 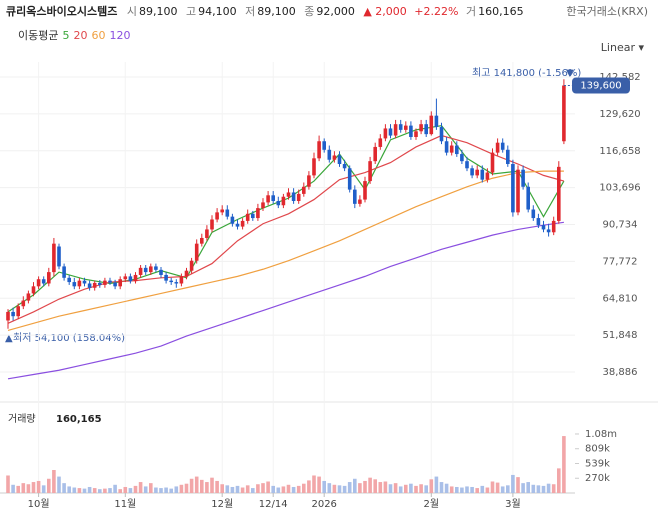 I want to click on y-tick-label: 77,772, so click(x=620, y=261).